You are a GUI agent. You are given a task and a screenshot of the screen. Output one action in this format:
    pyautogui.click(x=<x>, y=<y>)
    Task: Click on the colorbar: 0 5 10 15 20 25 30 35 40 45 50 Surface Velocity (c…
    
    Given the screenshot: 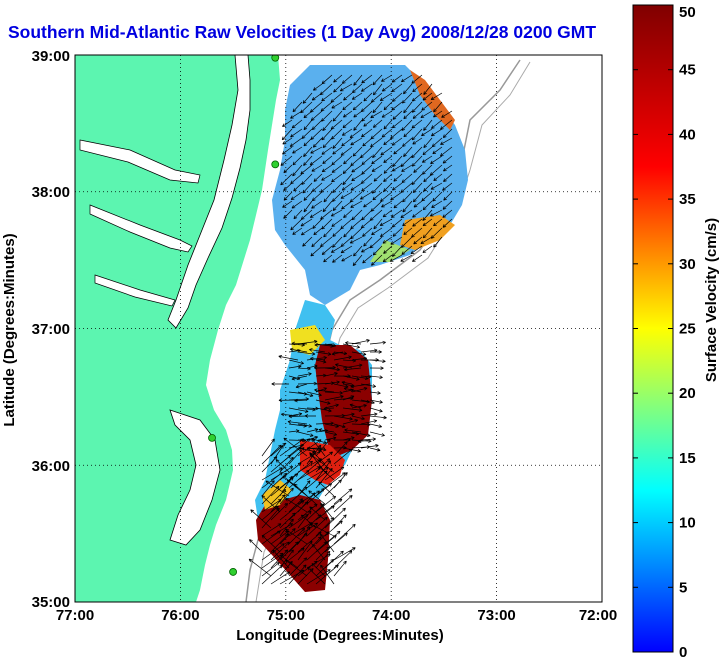 What is the action you would take?
    pyautogui.click(x=676, y=331)
    